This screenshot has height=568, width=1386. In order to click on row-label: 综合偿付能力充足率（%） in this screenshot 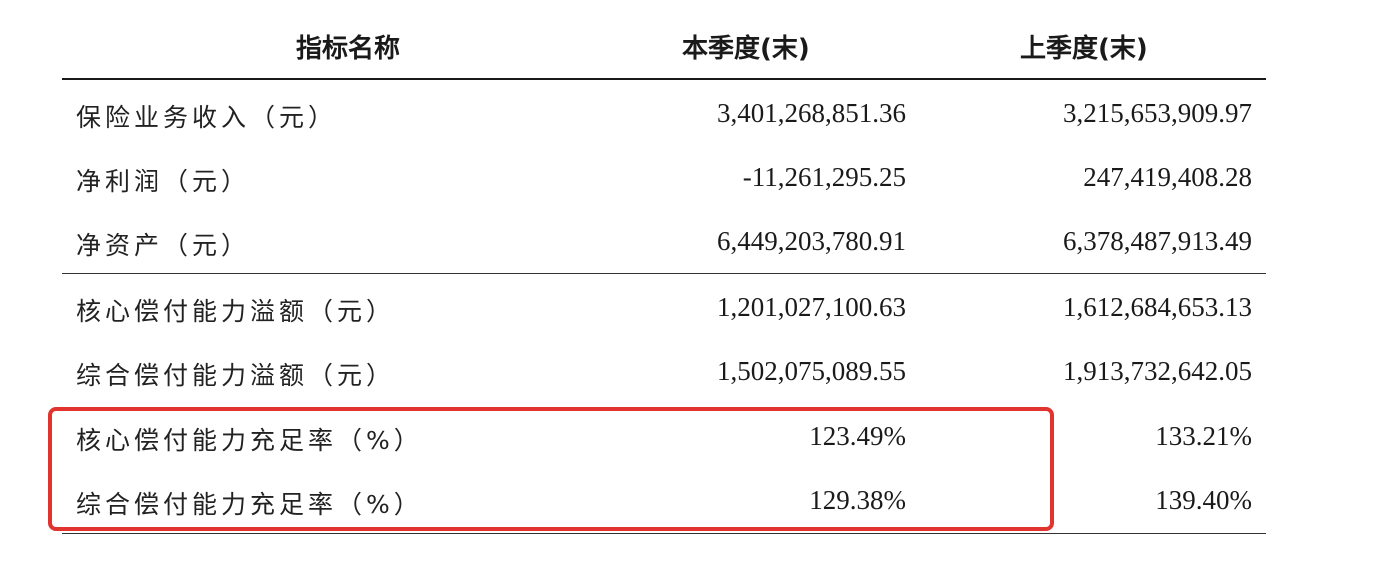, I will do `click(249, 504)`.